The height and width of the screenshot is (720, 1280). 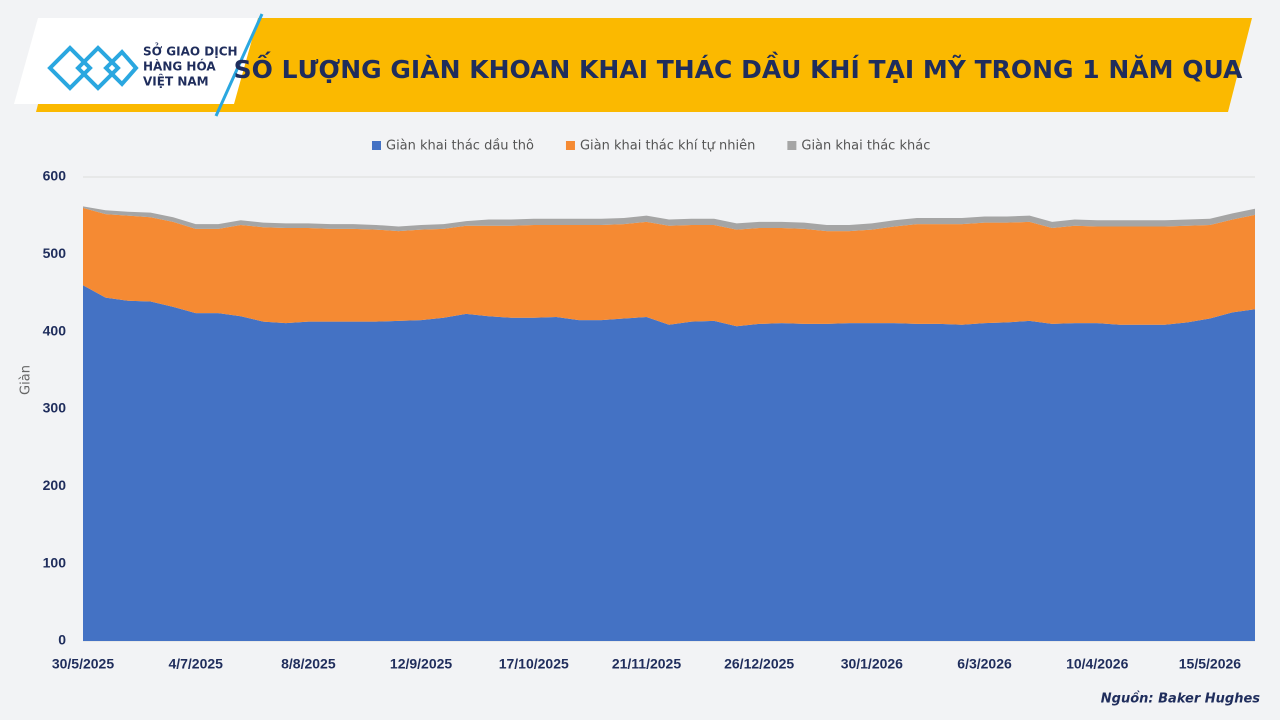 I want to click on x-tick-label: 30/1/2026, so click(x=872, y=664).